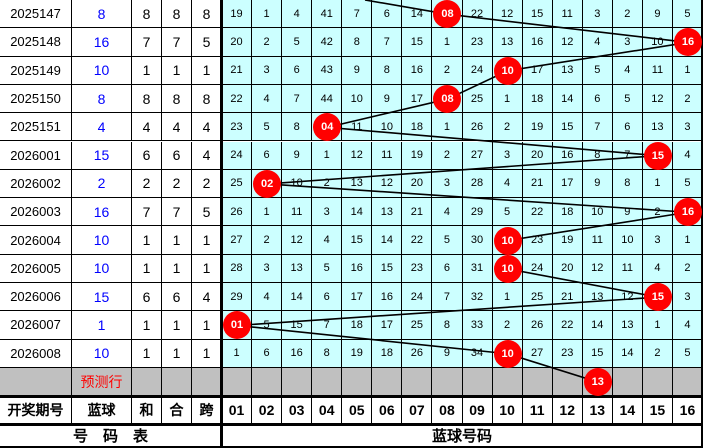 Image resolution: width=703 pixels, height=448 pixels. I want to click on grid-cell: 27, so click(237, 240).